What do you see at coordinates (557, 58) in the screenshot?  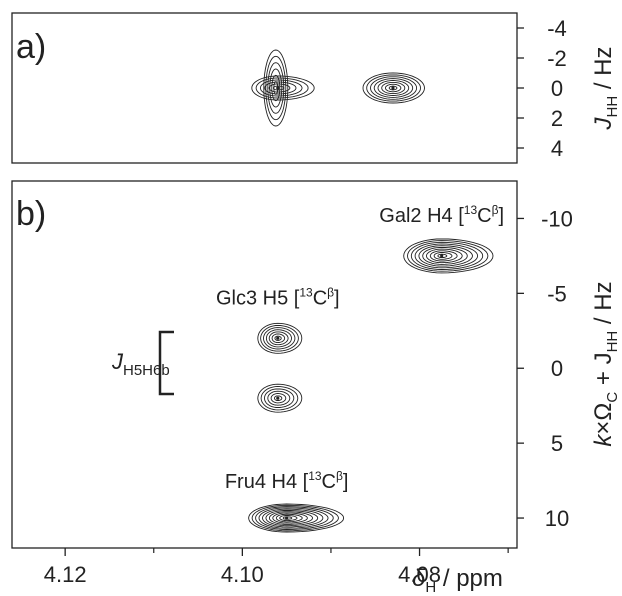 I see `panel-a-y-tick-label: -2` at bounding box center [557, 58].